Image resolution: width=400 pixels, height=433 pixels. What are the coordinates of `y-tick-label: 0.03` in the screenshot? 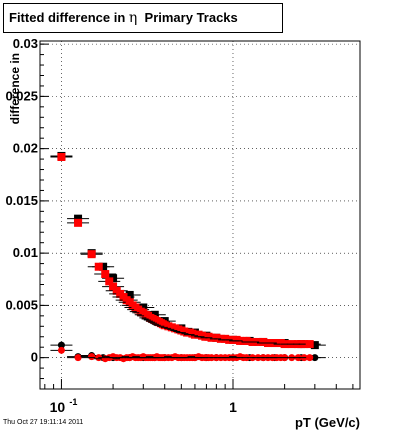 It's located at (25, 43).